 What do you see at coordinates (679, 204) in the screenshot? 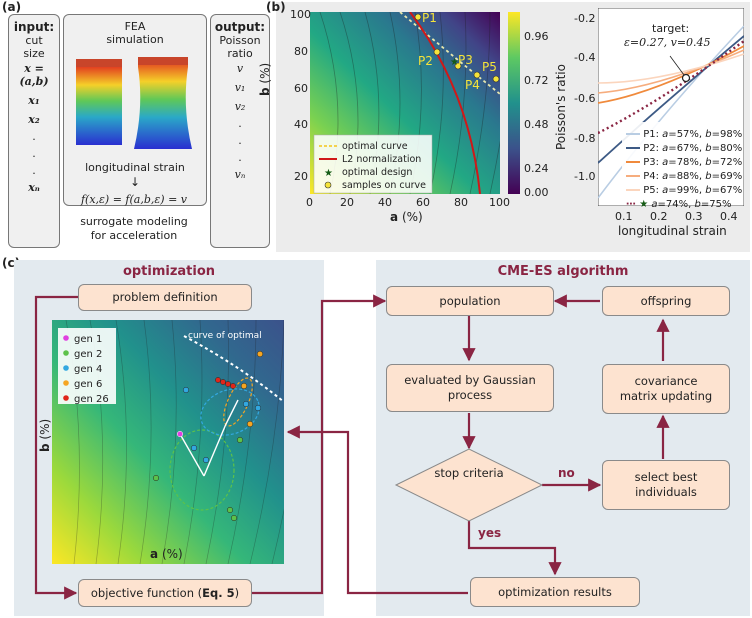
I see `legend-item: ⋯ ★ a=74%, b=75%` at bounding box center [679, 204].